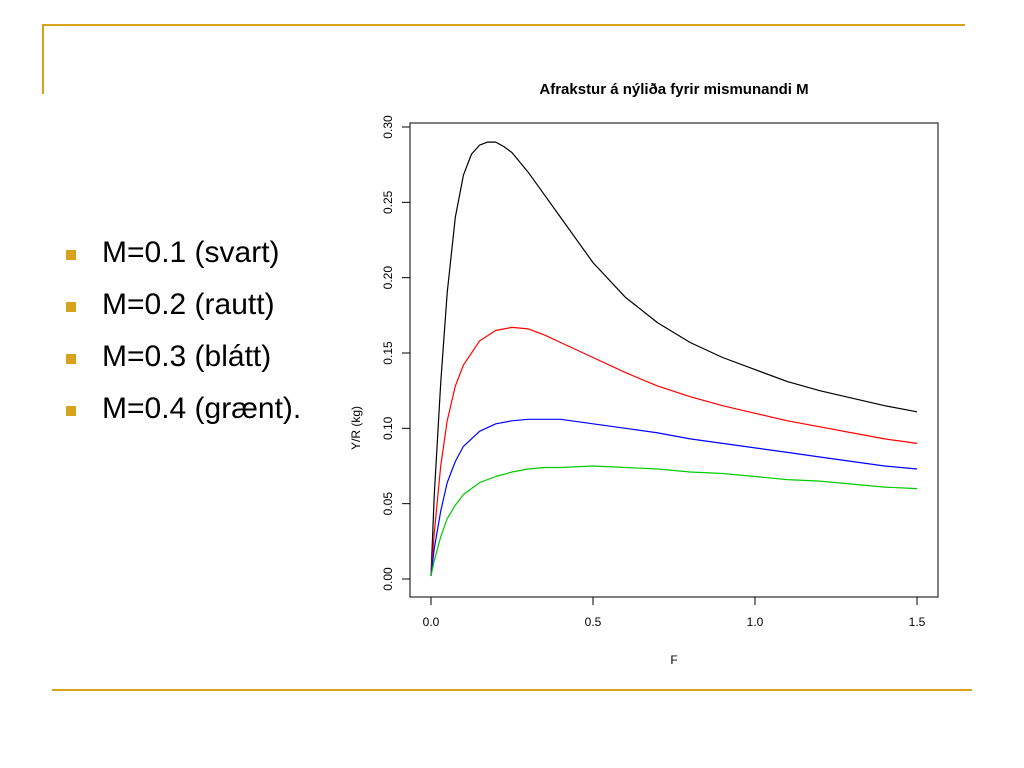  Describe the element at coordinates (187, 356) in the screenshot. I see `bullet-text: M=0.3 (blátt)` at that location.